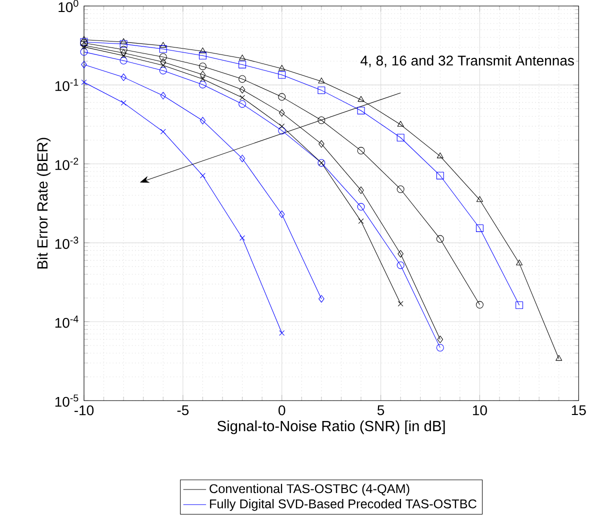  Describe the element at coordinates (579, 411) in the screenshot. I see `x-tick-label: 15` at that location.